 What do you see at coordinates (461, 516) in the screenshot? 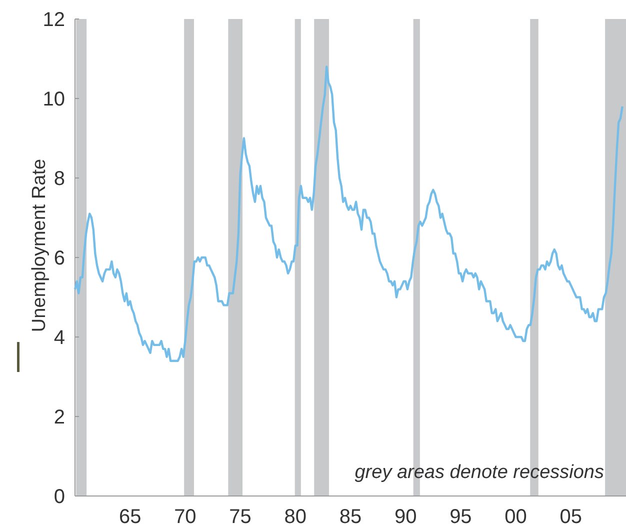
I see `x-tick-label: 95` at bounding box center [461, 516].